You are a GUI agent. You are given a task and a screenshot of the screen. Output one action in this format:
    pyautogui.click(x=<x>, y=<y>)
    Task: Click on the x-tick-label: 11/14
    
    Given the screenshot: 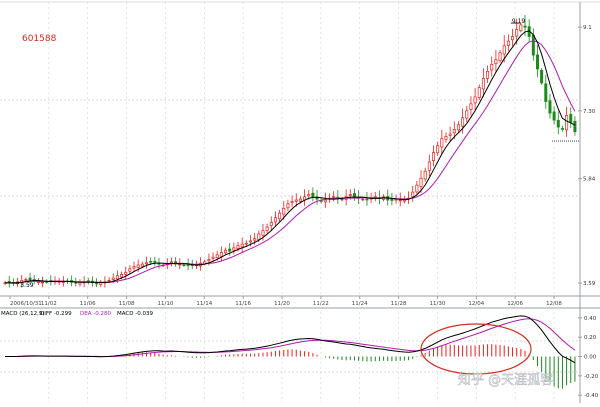 What is the action you would take?
    pyautogui.click(x=204, y=304)
    